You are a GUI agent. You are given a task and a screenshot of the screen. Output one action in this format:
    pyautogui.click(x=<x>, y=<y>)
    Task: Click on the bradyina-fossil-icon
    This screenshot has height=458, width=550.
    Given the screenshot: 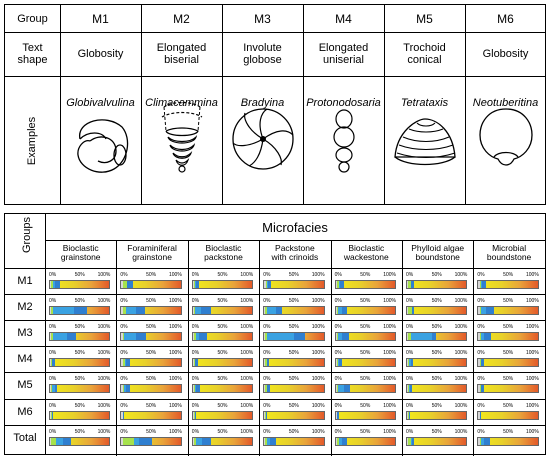 What is the action you would take?
    pyautogui.click(x=263, y=141)
    